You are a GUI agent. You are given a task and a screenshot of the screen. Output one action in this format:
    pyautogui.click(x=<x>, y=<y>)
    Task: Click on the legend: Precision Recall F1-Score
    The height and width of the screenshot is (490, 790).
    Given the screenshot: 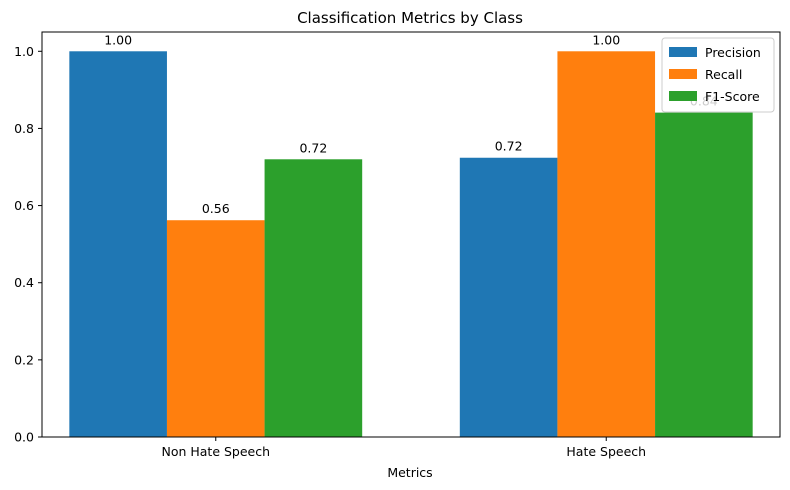 What is the action you would take?
    pyautogui.click(x=718, y=75)
    